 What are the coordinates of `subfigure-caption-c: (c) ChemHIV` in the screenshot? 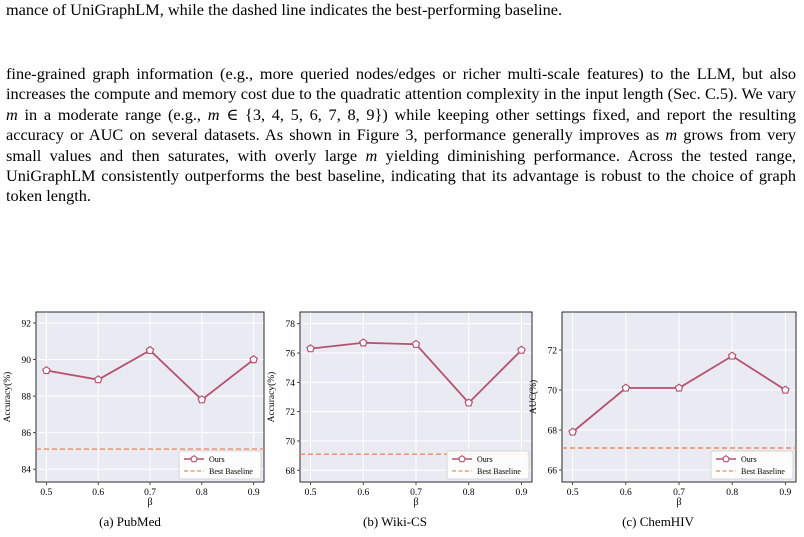 It's located at (658, 521).